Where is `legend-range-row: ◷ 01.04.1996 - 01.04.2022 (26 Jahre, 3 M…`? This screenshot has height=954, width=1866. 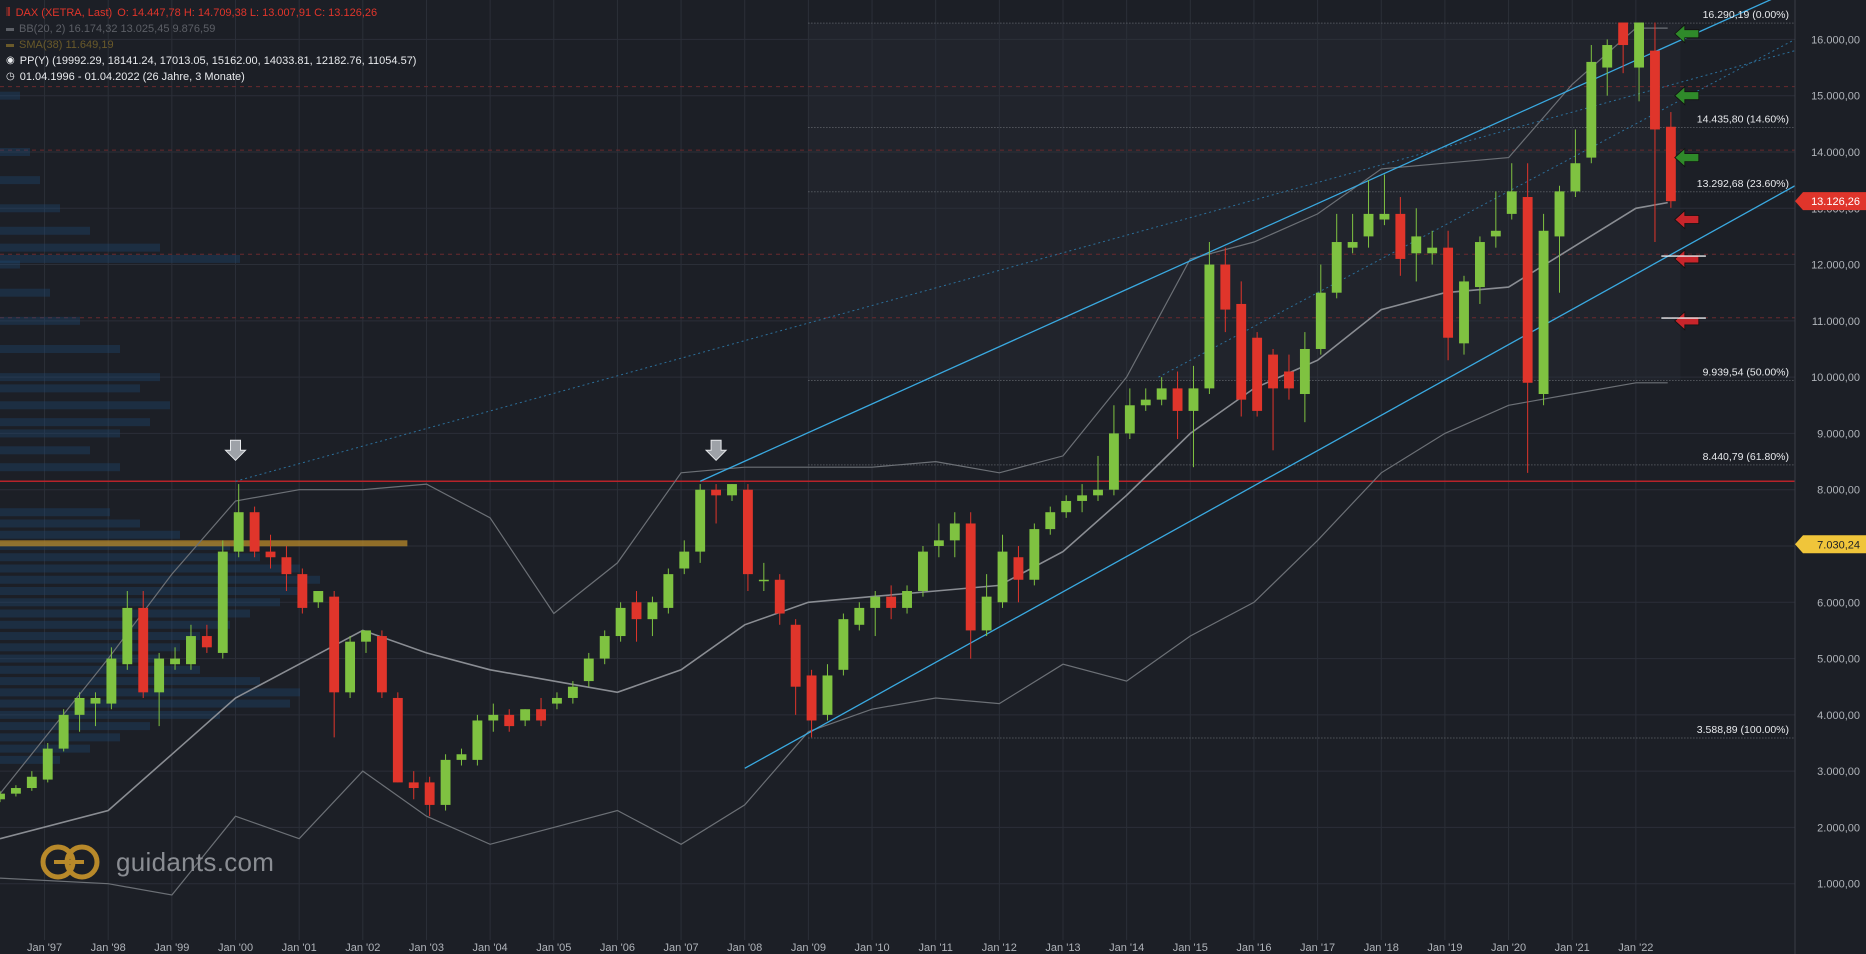 legend-range-row: ◷ 01.04.1996 - 01.04.2022 (26 Jahre, 3 M… is located at coordinates (211, 77).